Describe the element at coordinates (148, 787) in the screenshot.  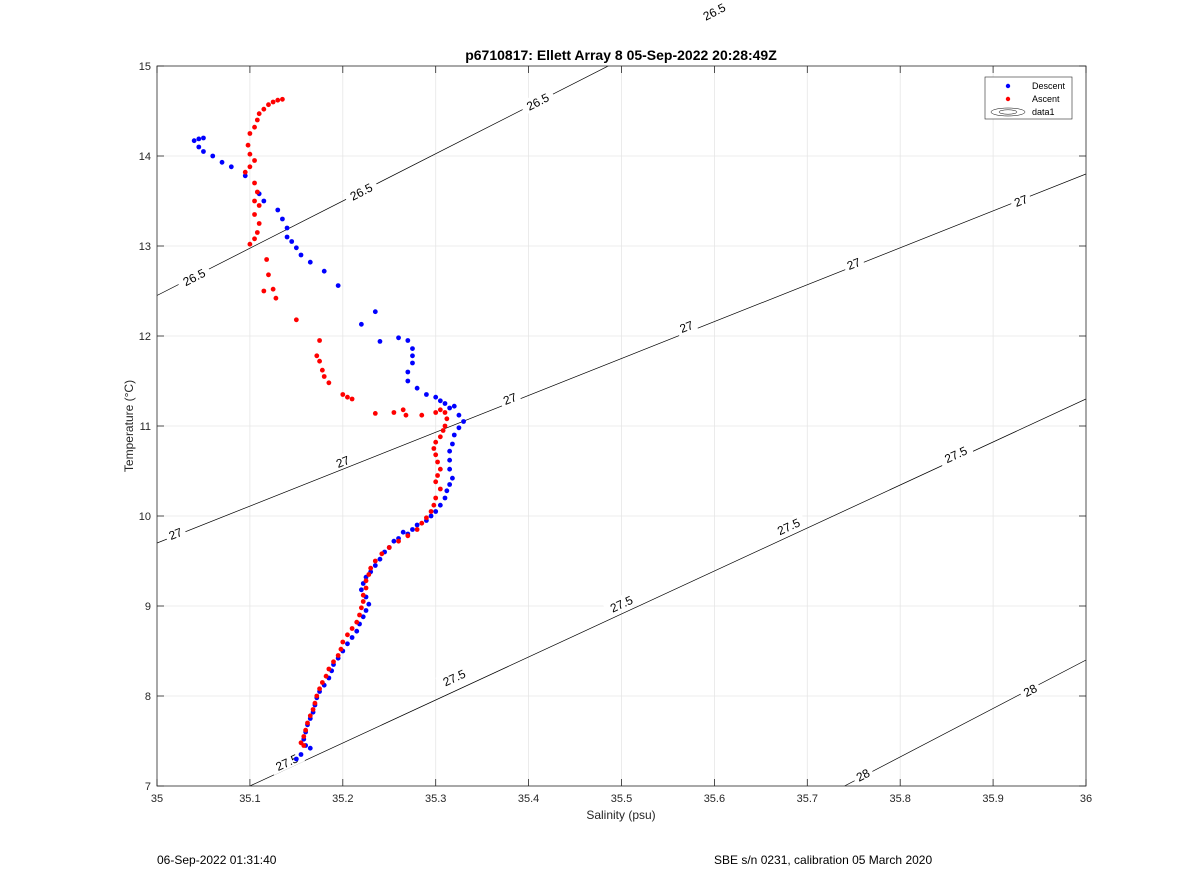
I see `y-tick-label: 7` at that location.